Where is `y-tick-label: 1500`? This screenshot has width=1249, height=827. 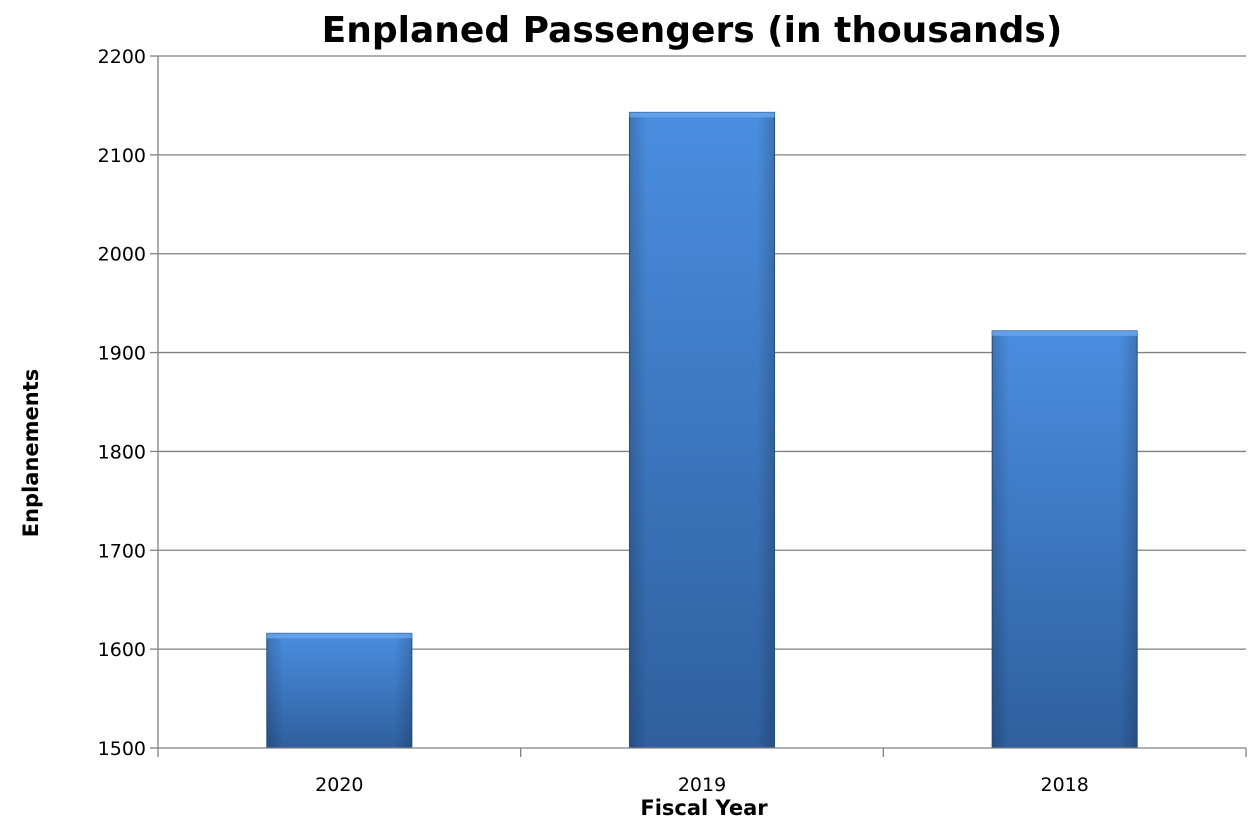
y-tick-label: 1500 is located at coordinates (122, 749).